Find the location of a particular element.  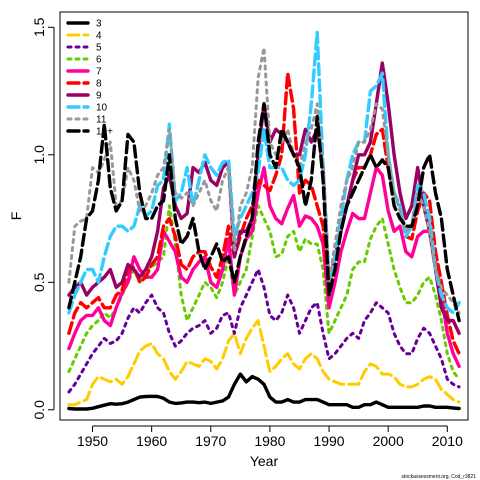

legend-label: 5 is located at coordinates (99, 48).